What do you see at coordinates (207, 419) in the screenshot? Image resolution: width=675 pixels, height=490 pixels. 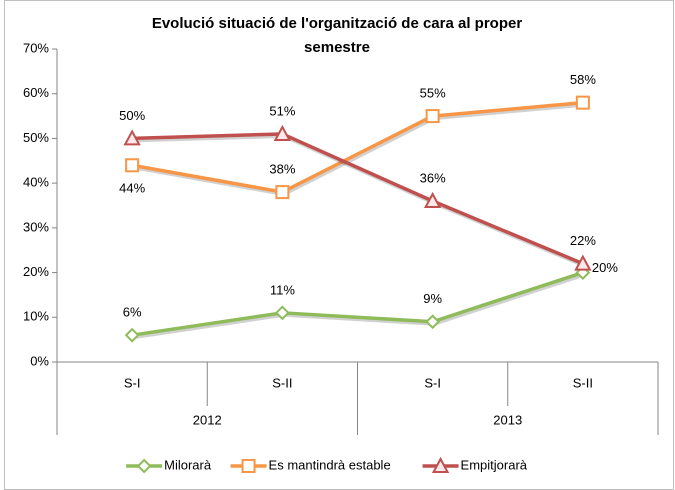 I see `group-label: 2012` at bounding box center [207, 419].